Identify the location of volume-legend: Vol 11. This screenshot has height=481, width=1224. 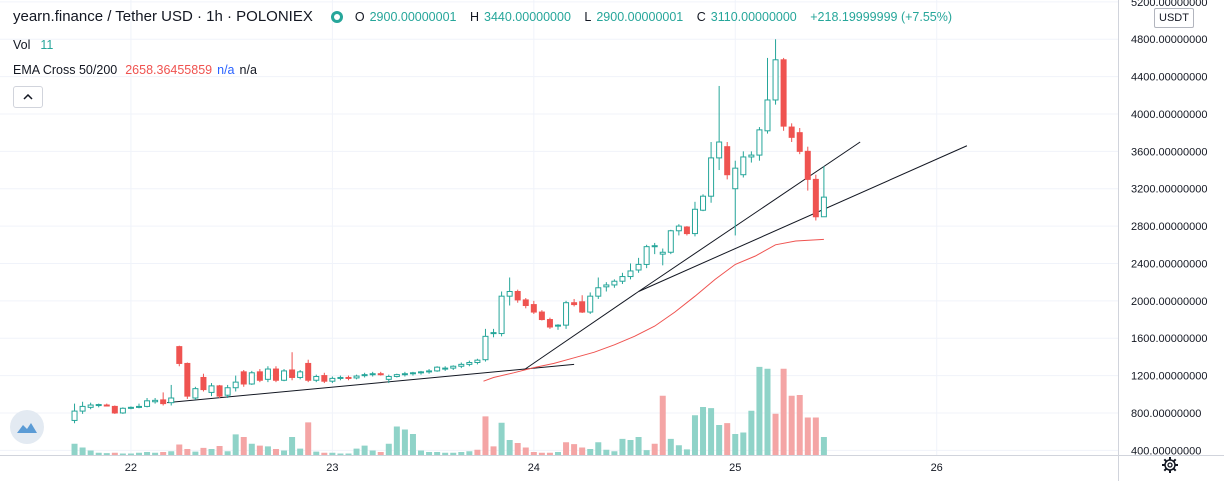
(33, 45).